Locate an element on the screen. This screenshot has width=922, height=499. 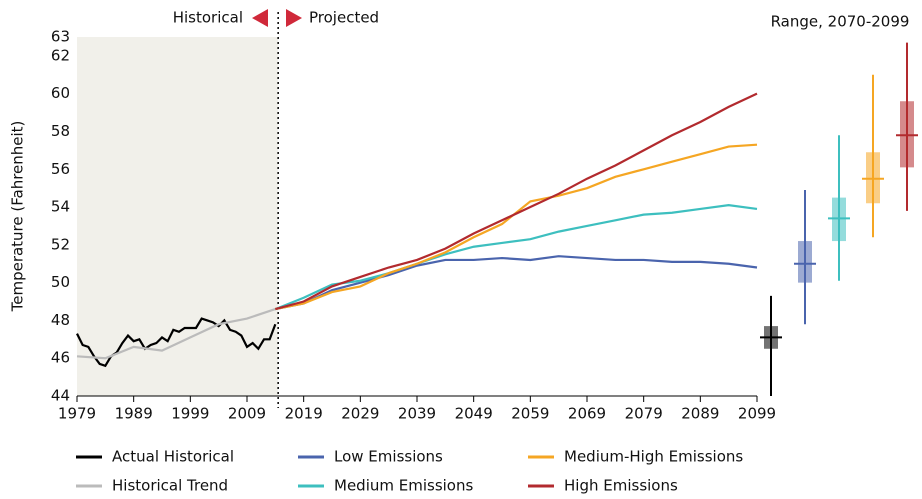
legend-label: Actual Historical is located at coordinates (173, 457).